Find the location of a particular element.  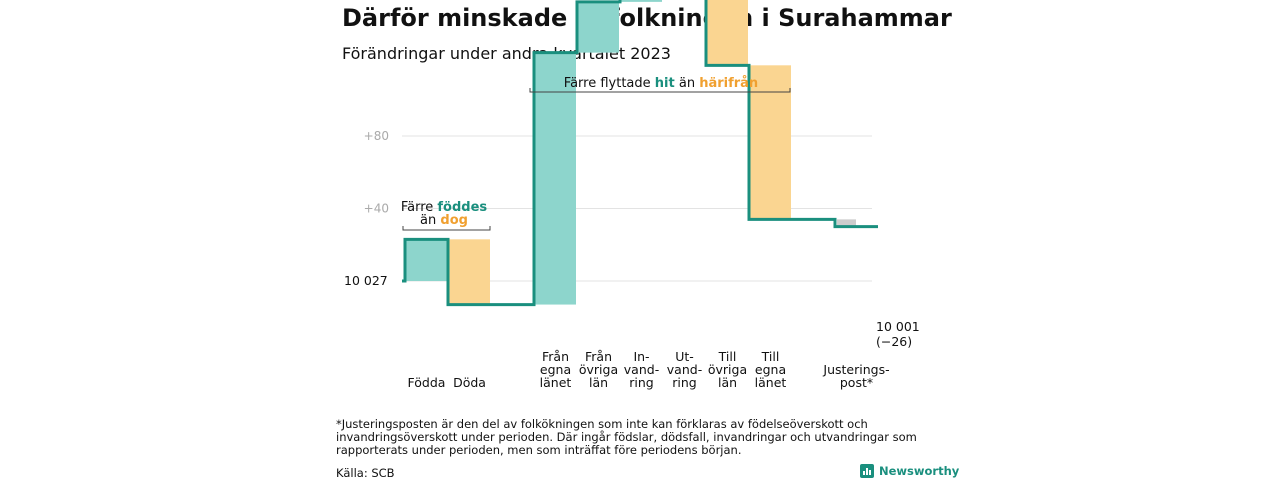

annotation-births-bracket is located at coordinates (446, 228).